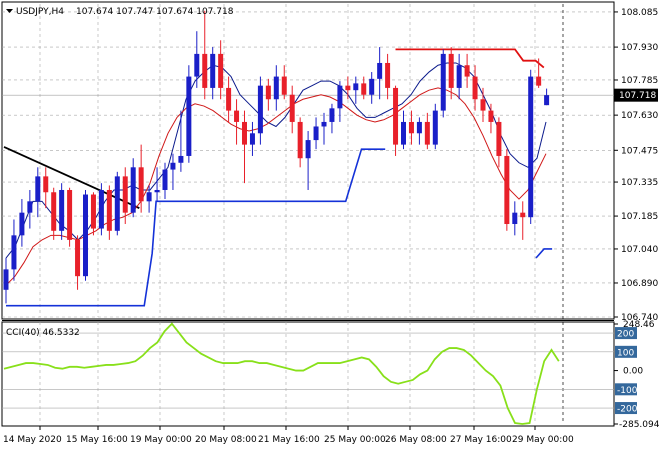 The width and height of the screenshot is (660, 450). Describe the element at coordinates (639, 116) in the screenshot. I see `price-tick-label: 107.630` at that location.